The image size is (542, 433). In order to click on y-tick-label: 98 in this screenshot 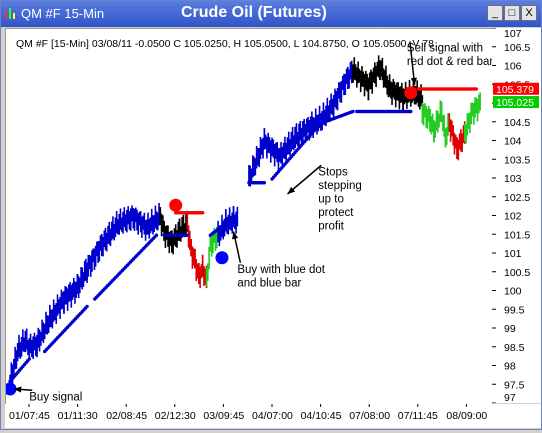, I will do `click(510, 367)`.